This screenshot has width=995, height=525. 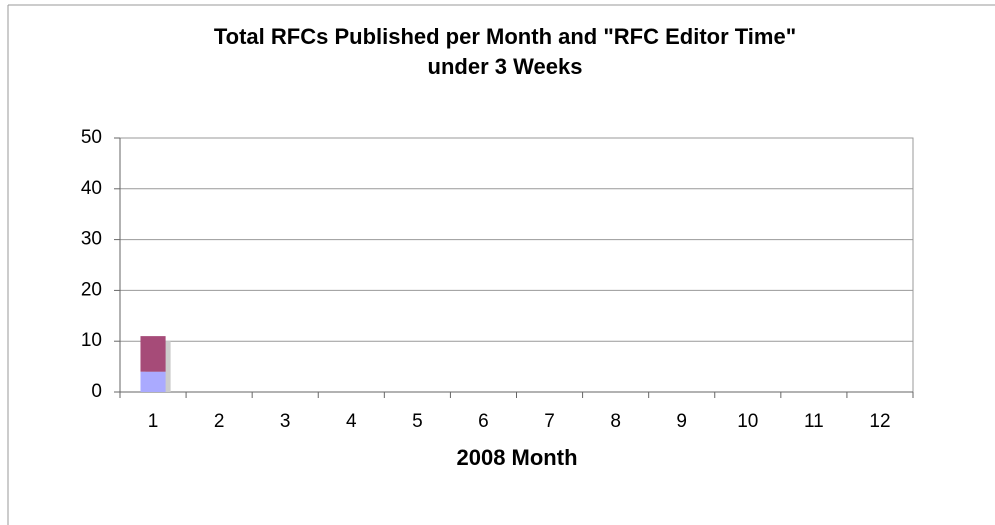 What do you see at coordinates (549, 421) in the screenshot?
I see `x-tick-label: 7` at bounding box center [549, 421].